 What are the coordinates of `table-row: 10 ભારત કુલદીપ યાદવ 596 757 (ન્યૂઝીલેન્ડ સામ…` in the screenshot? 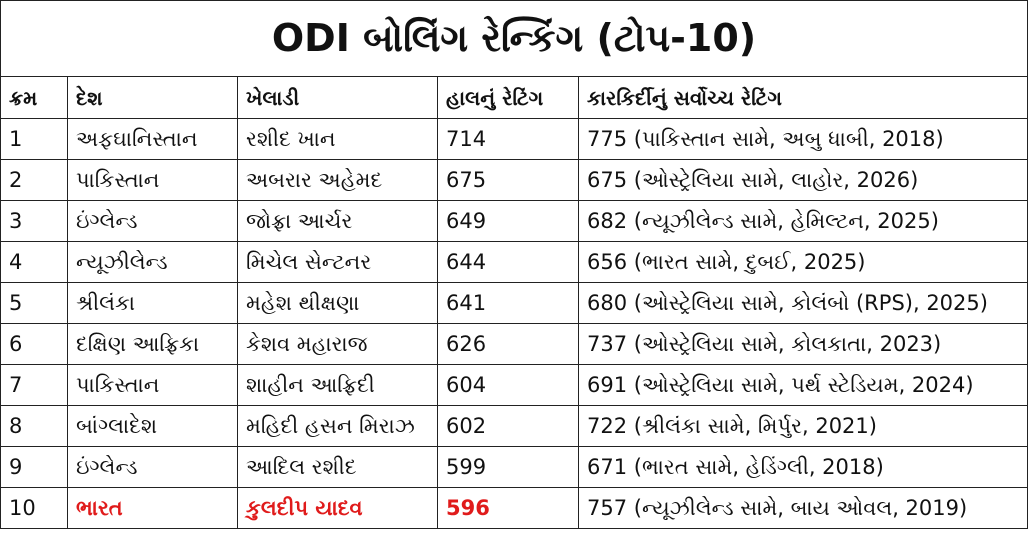 It's located at (514, 508).